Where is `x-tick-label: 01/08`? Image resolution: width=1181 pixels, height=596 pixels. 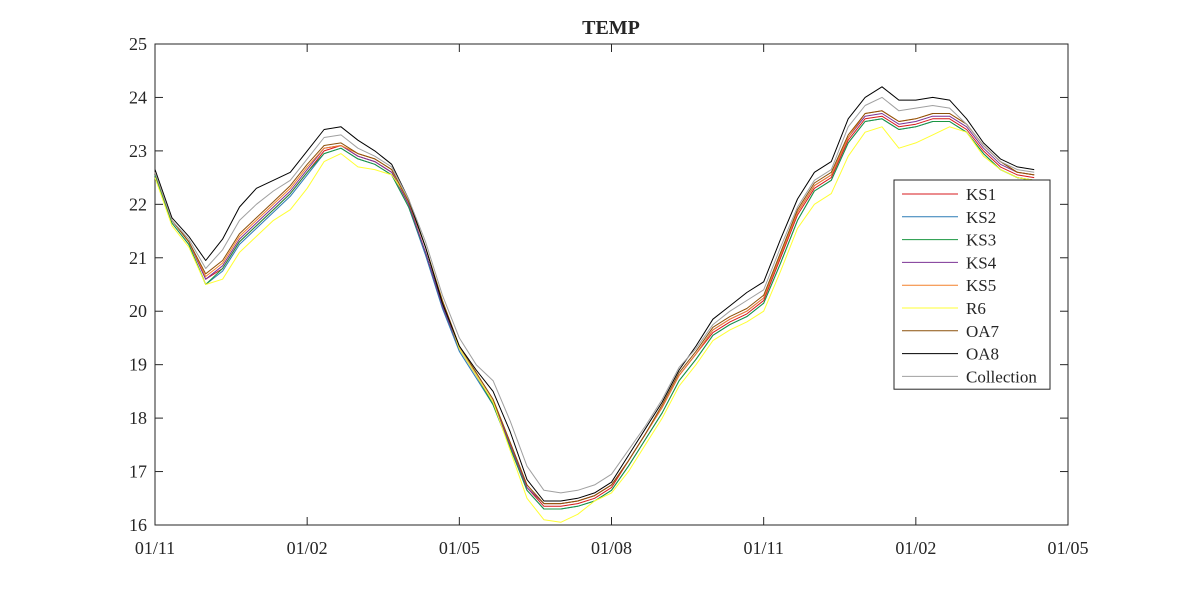 x-tick-label: 01/08 is located at coordinates (611, 548).